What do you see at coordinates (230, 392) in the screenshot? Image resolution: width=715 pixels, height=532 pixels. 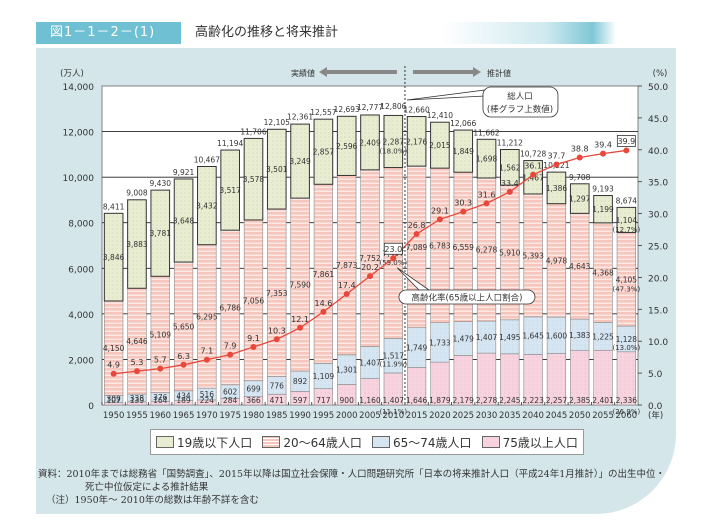 I see `segment-label: 602` at bounding box center [230, 392].